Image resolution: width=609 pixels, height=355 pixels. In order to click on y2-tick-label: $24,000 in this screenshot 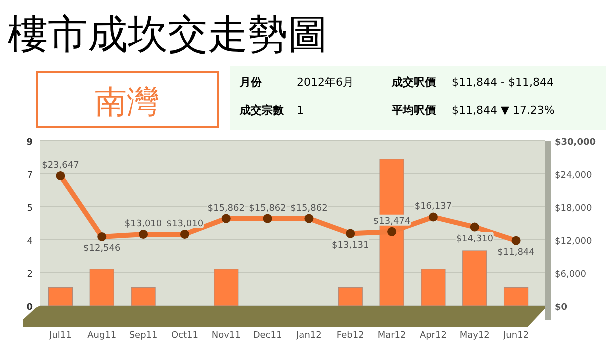, I will do `click(573, 176)`.